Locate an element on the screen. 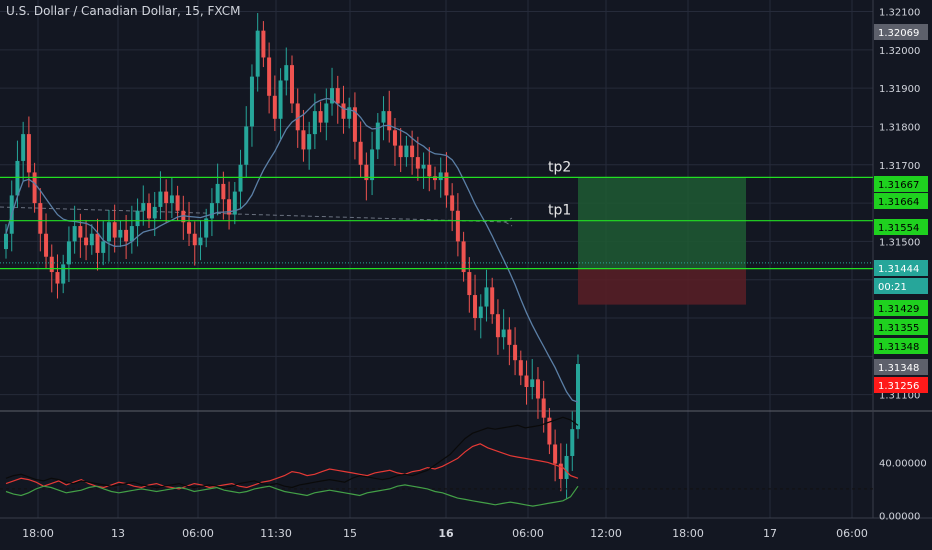 The width and height of the screenshot is (932, 550). price-tag-label: 1.31667 is located at coordinates (898, 185).